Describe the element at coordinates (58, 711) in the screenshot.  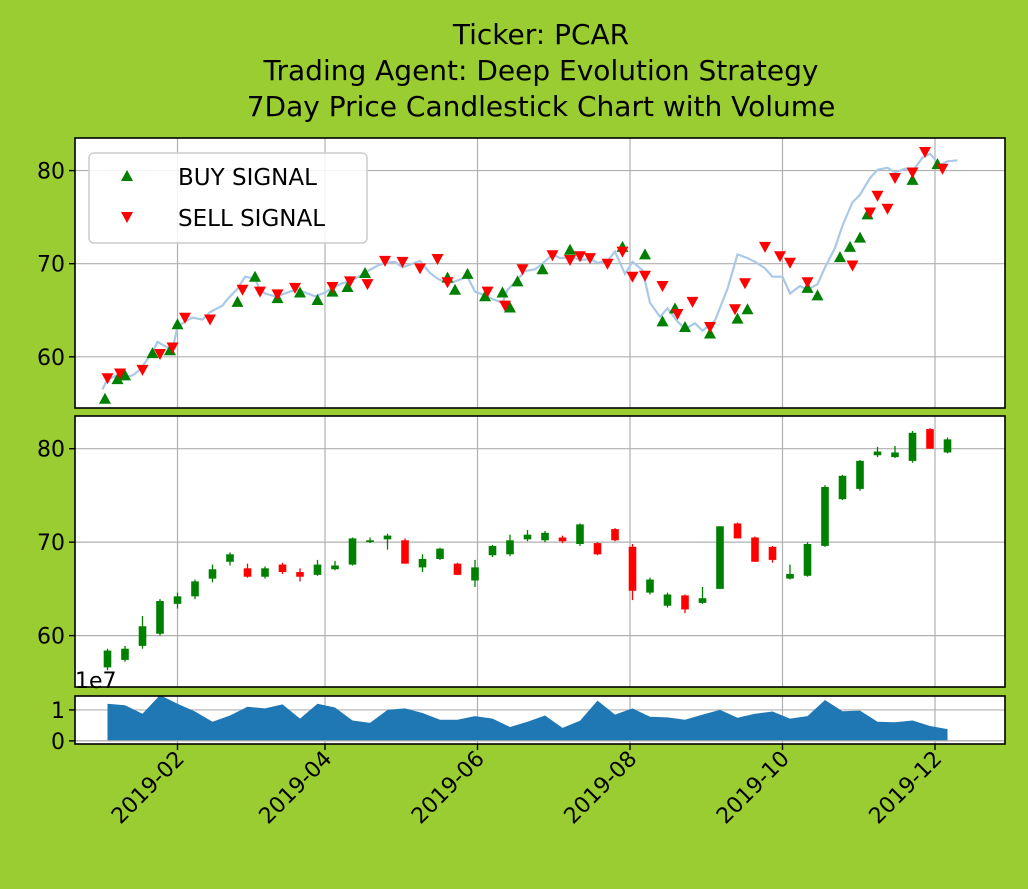
I see `volume-ytick-label-1: 1` at that location.